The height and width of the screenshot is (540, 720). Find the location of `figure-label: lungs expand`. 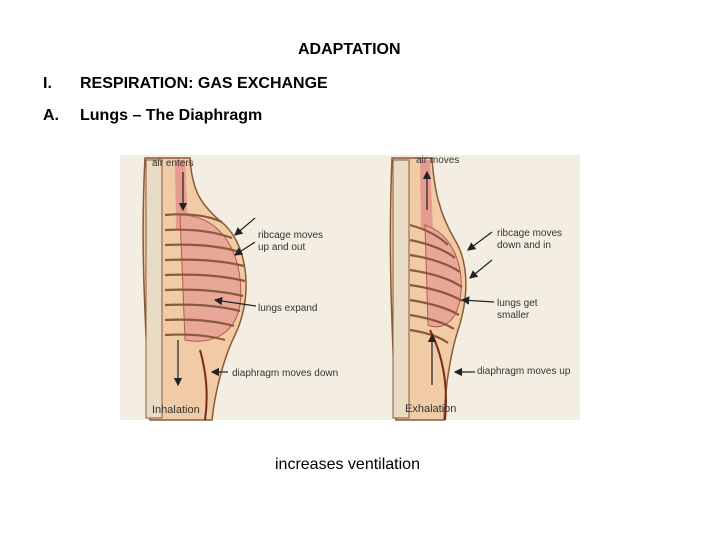

figure-label: lungs expand is located at coordinates (288, 308).